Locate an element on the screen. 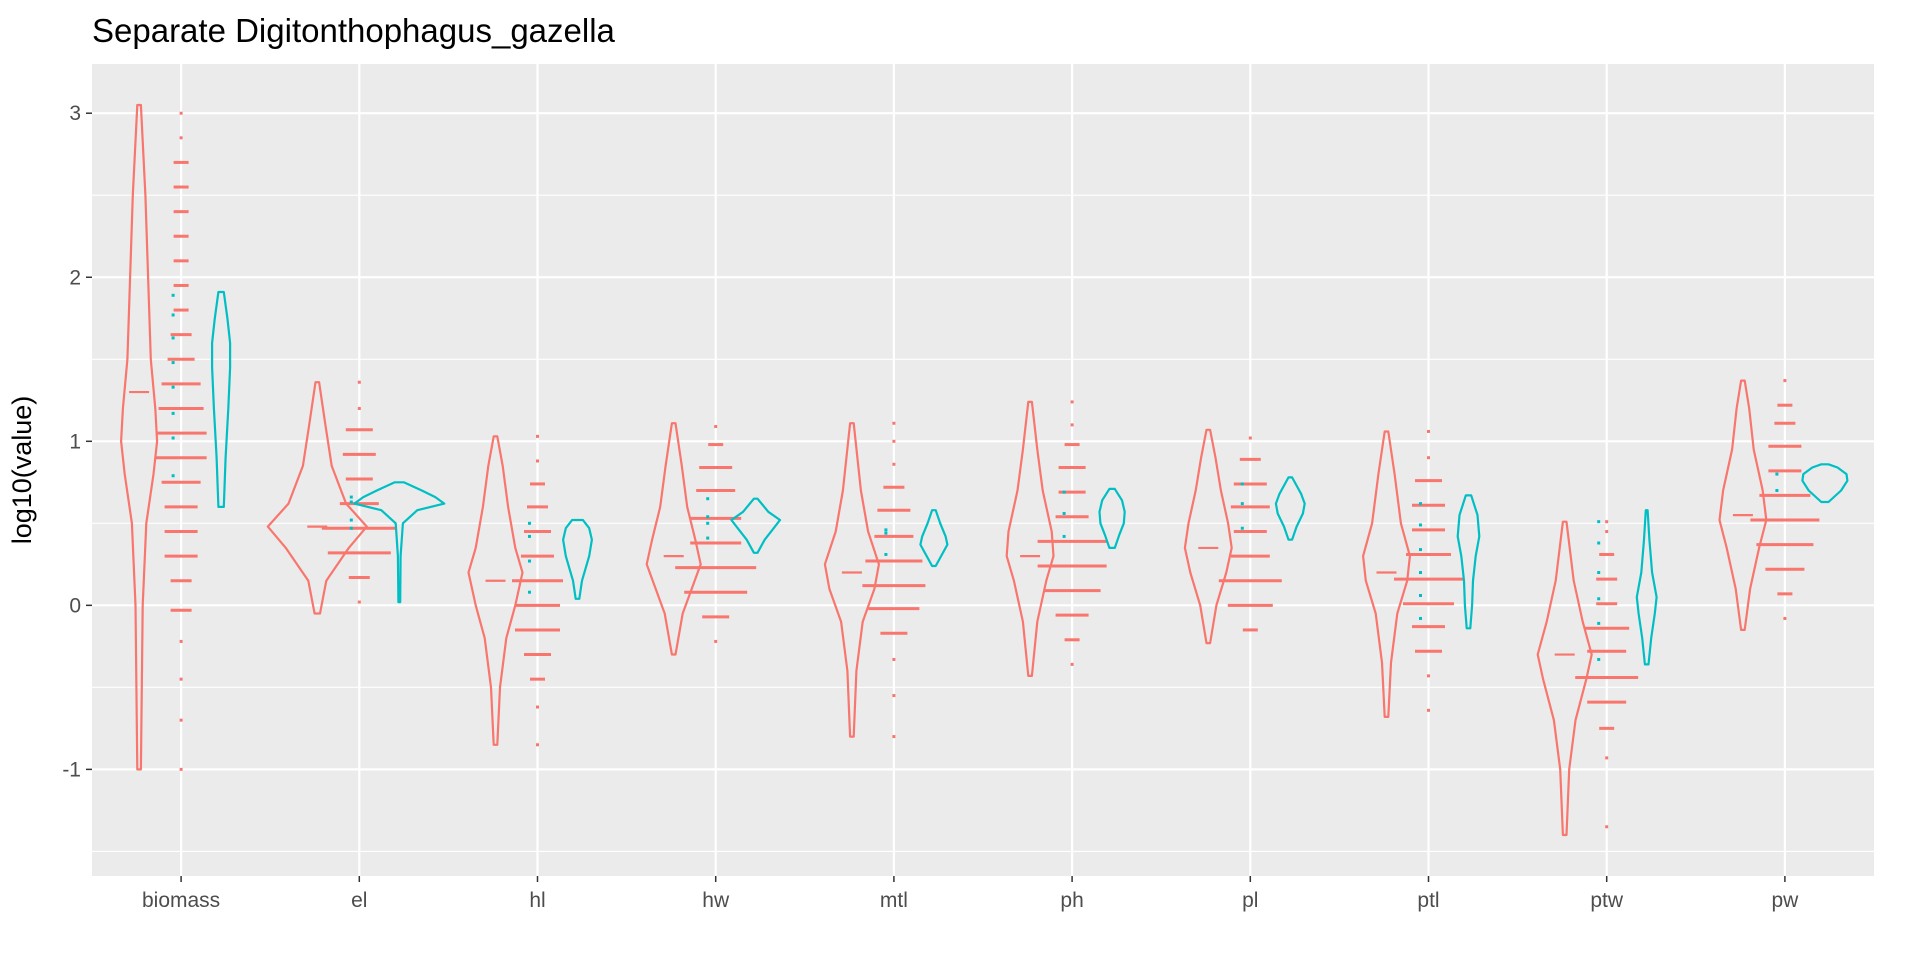 The image size is (1920, 960). violin-group2-biomass is located at coordinates (221, 399).